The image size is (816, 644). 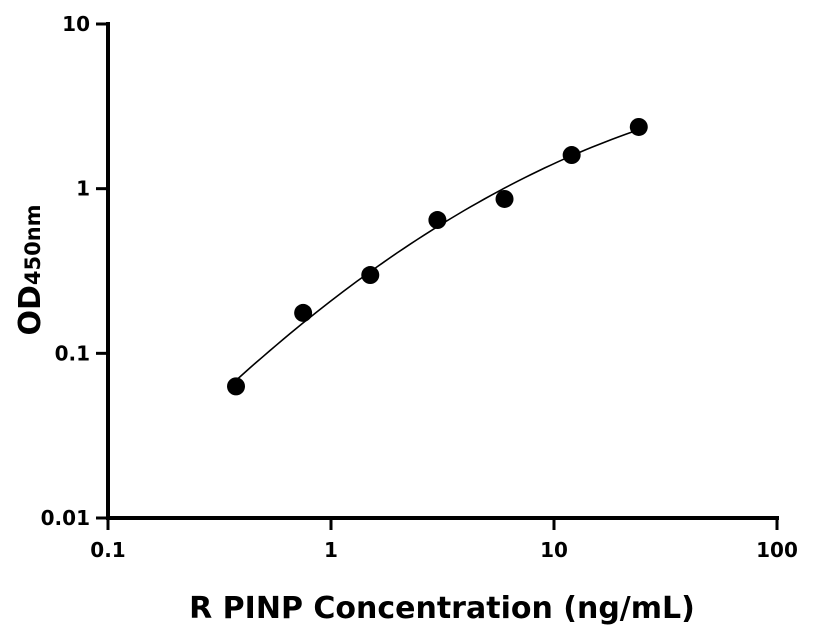 What do you see at coordinates (442, 608) in the screenshot?
I see `x-axis-label: R PINP Concentration (ng/mL)` at bounding box center [442, 608].